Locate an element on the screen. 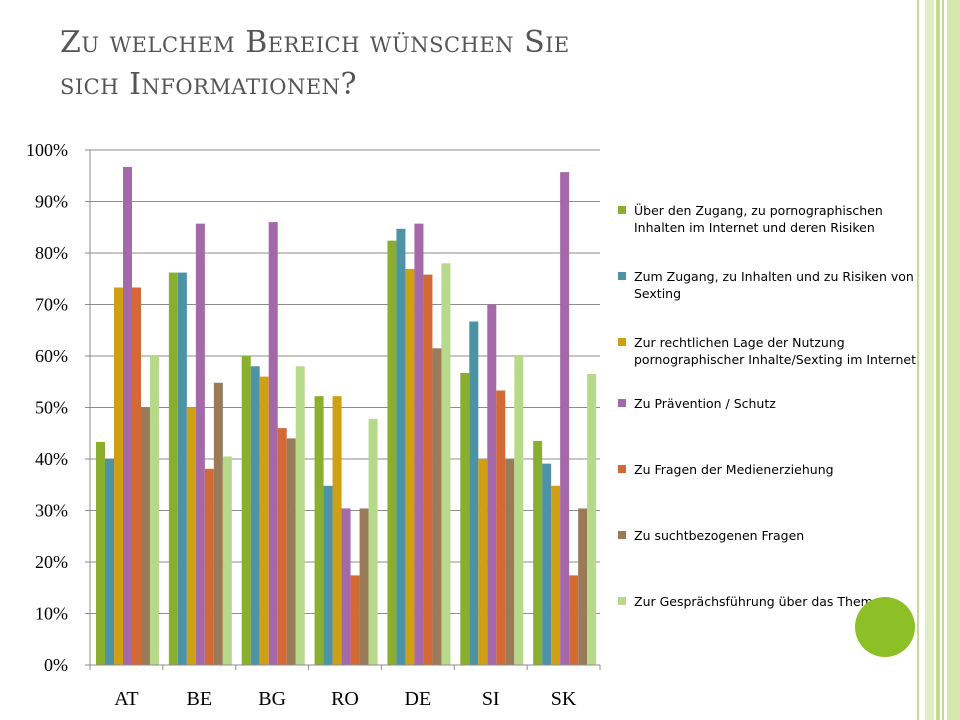 This screenshot has height=720, width=960. x-category-label: DE is located at coordinates (418, 699).